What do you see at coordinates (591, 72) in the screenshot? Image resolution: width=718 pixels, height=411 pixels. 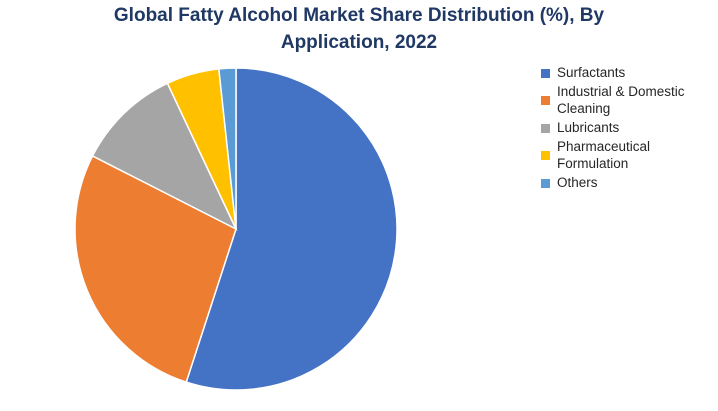 I see `legend-label: Surfactants` at bounding box center [591, 72].